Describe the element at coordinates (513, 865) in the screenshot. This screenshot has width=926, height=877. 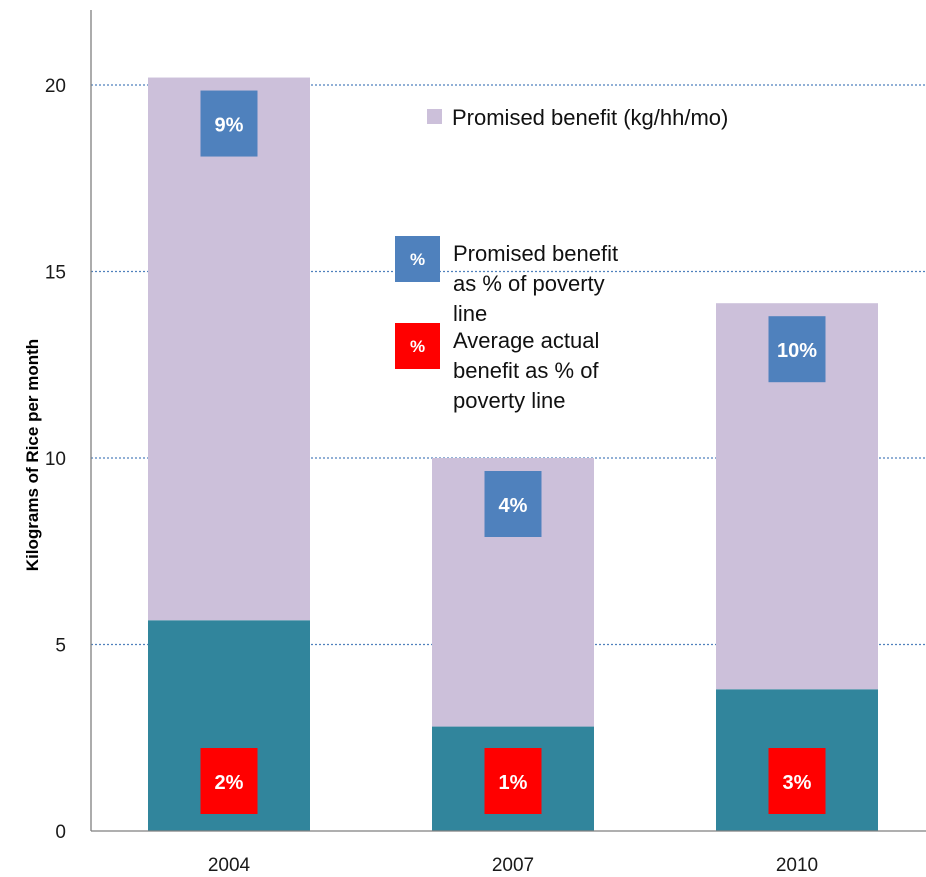
I see `x-tick-label: 2007` at that location.